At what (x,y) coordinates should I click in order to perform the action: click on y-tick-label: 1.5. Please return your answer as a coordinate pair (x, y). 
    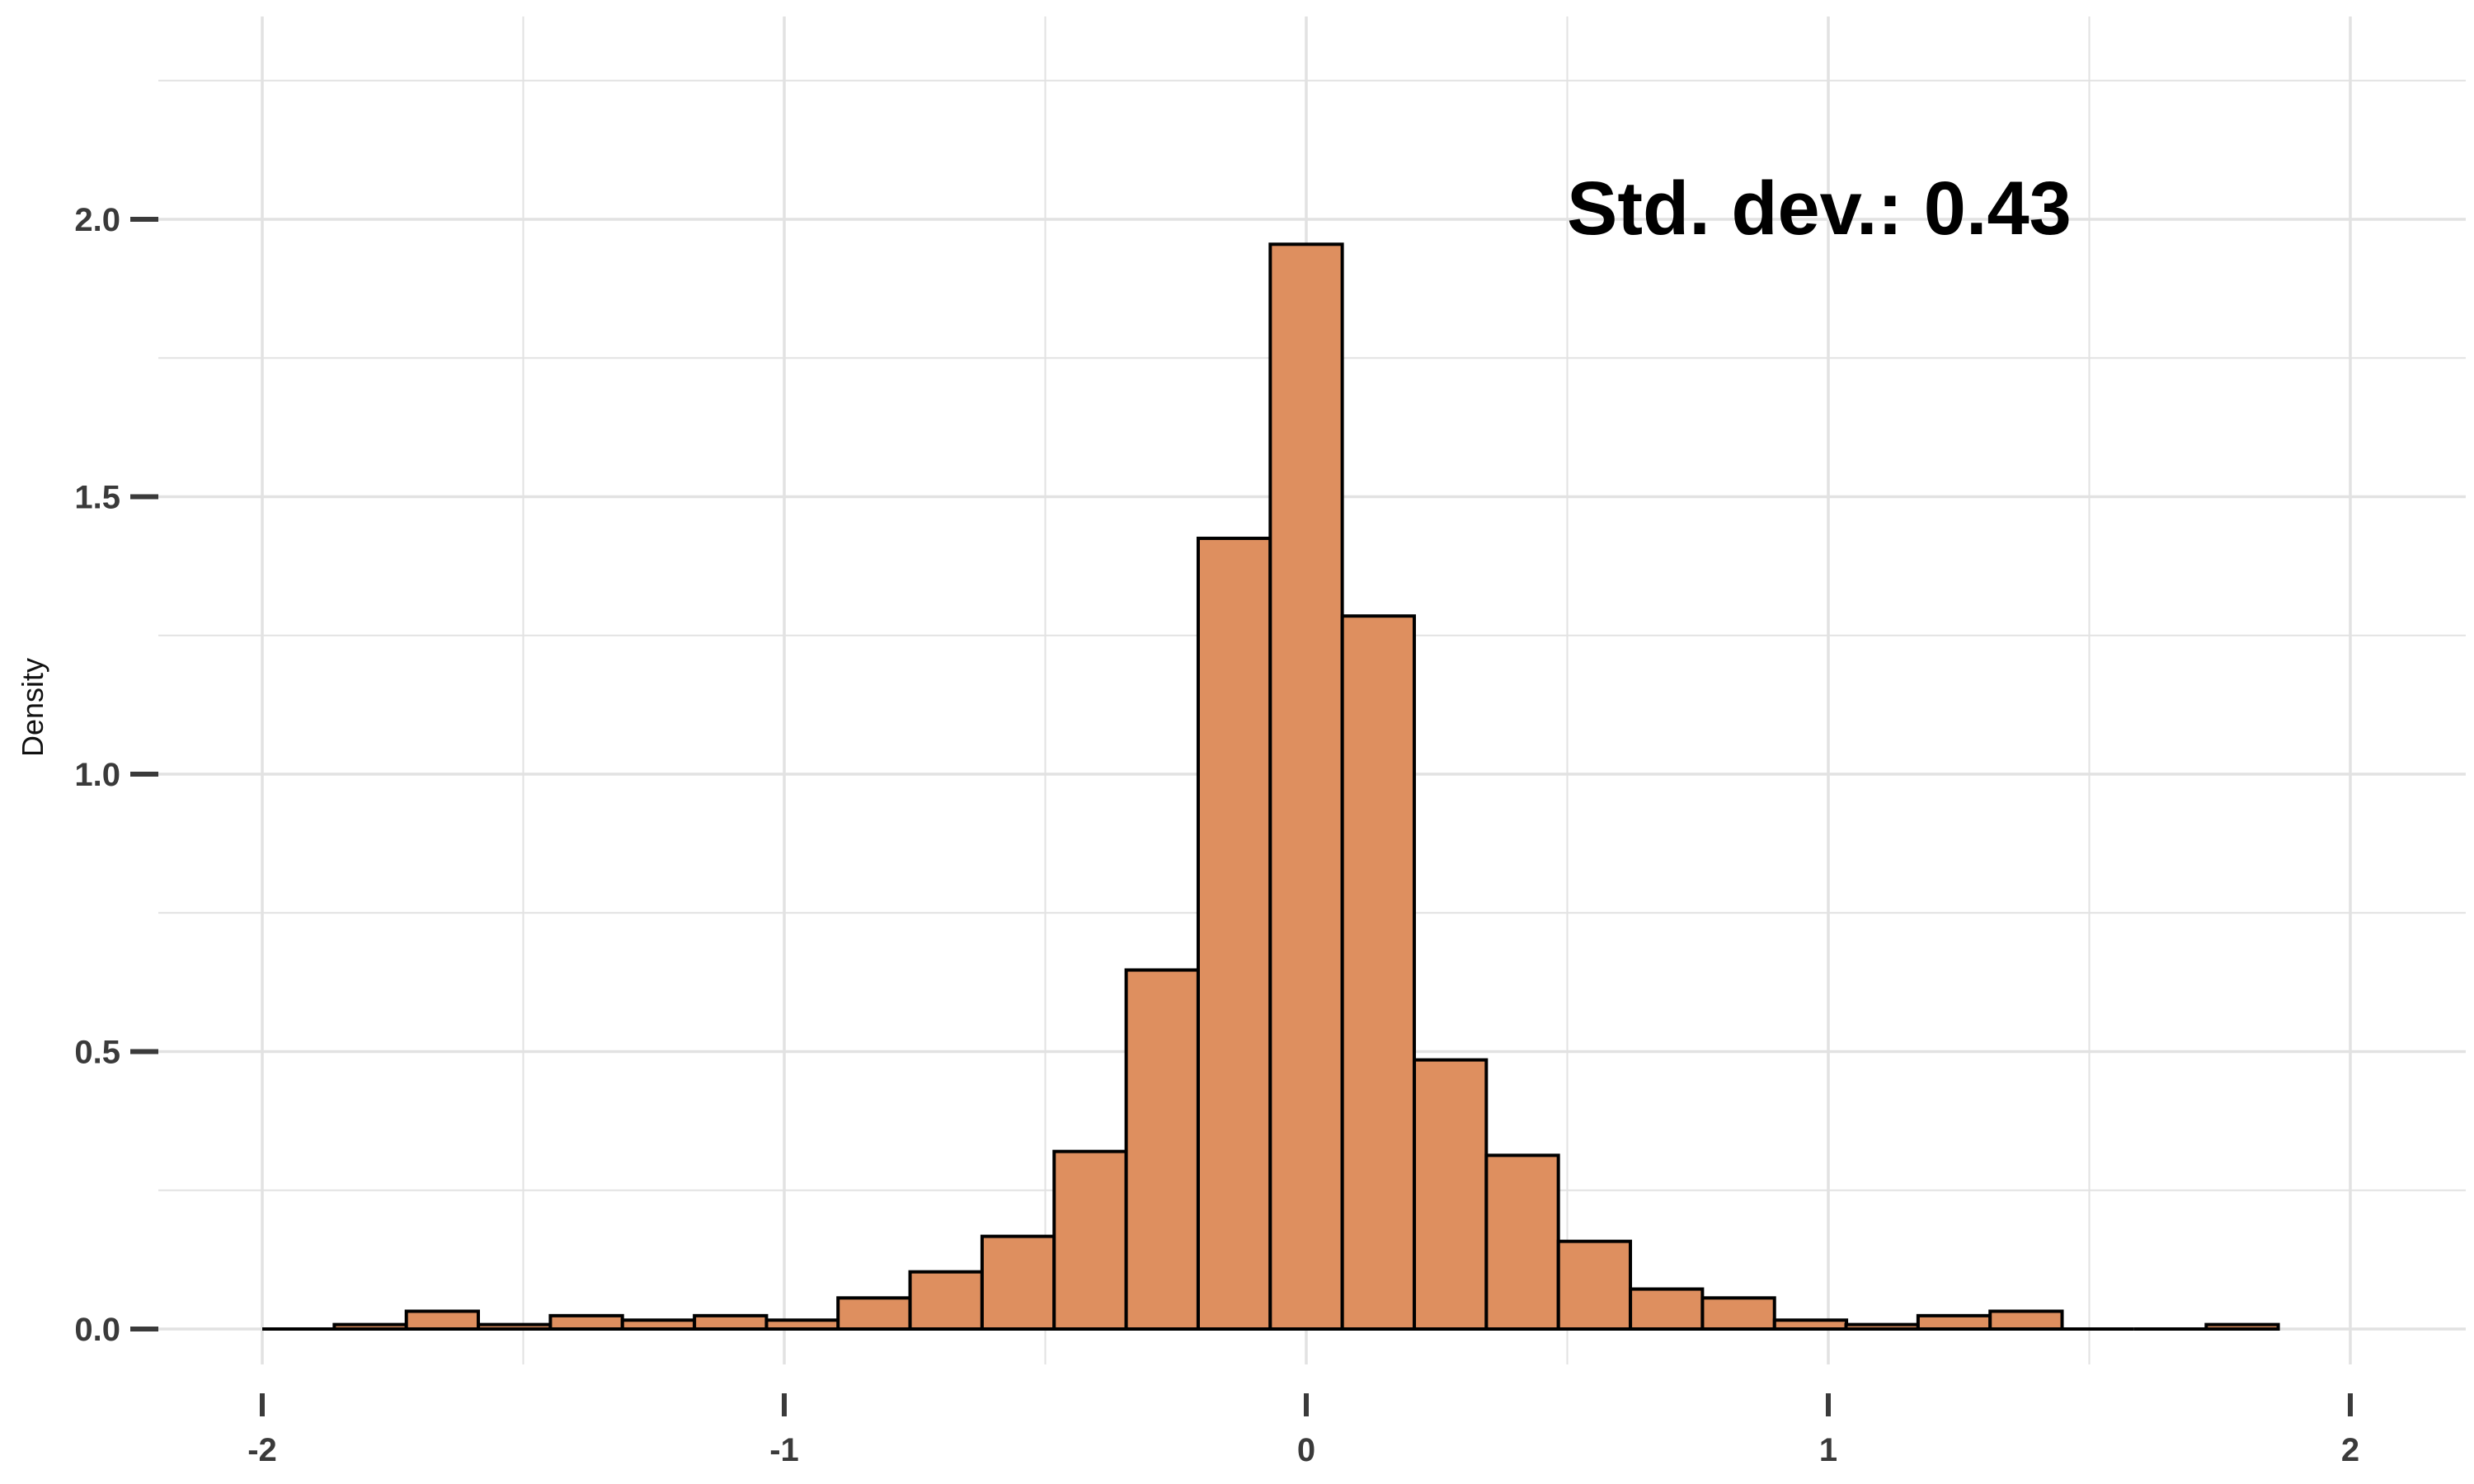
    Looking at the image, I should click on (97, 498).